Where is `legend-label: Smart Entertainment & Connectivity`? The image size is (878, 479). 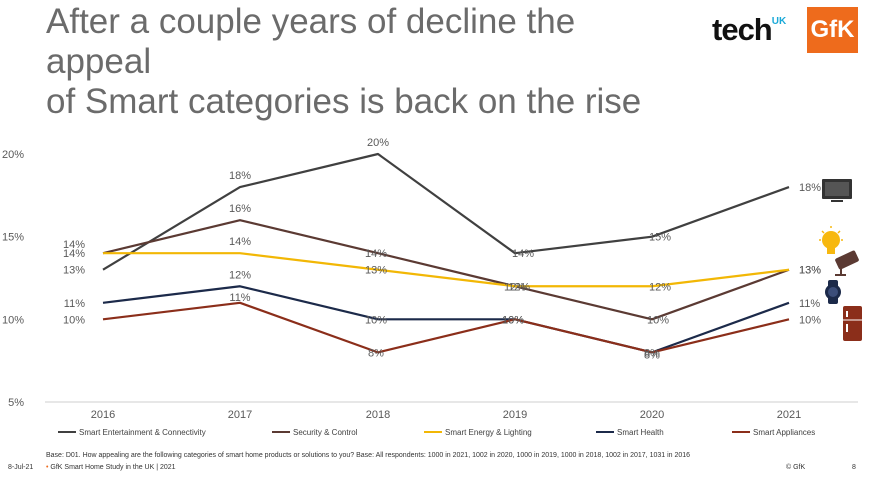 legend-label: Smart Entertainment & Connectivity is located at coordinates (142, 432).